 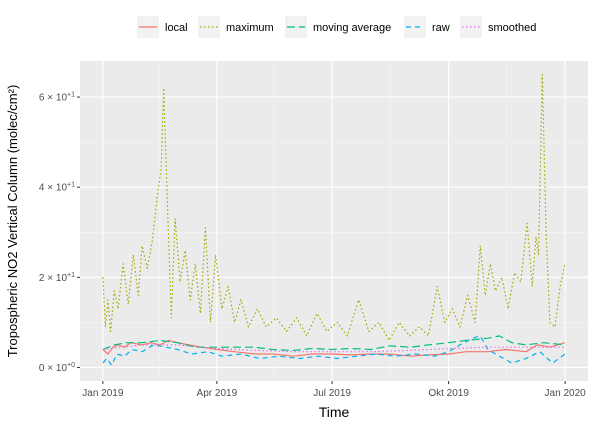 I want to click on legend-label: smoothed, so click(x=512, y=28).